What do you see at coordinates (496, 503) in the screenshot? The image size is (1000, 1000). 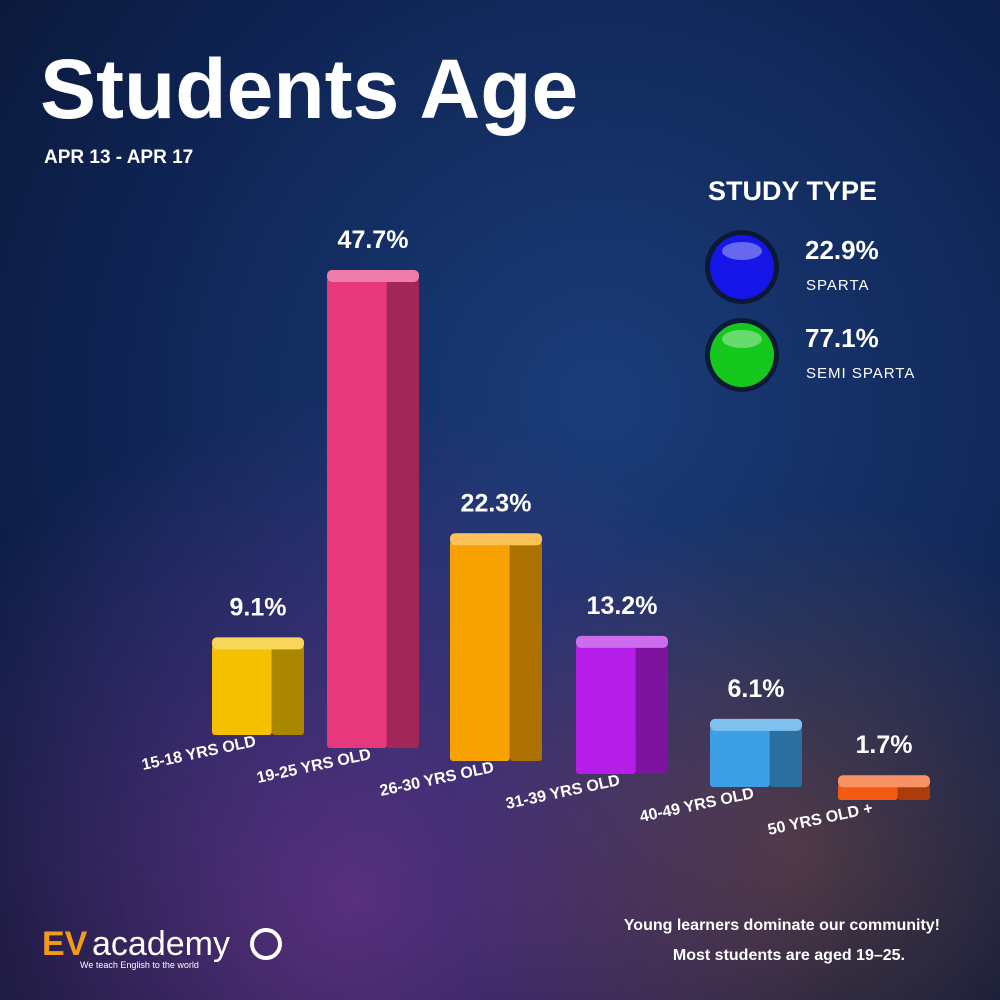 I see `value-label: 22.3%` at bounding box center [496, 503].